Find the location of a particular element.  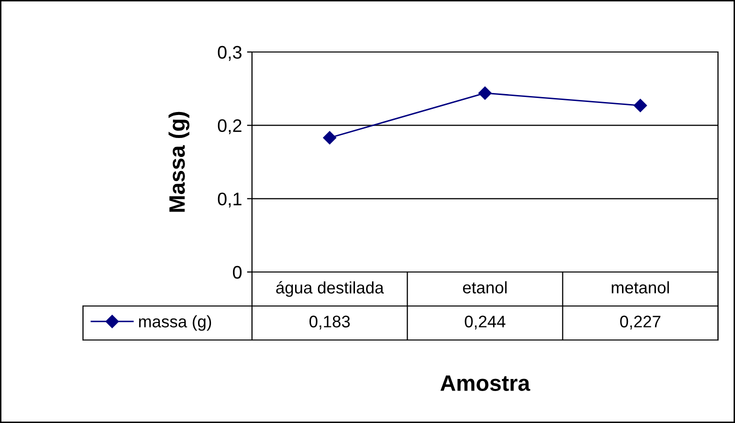

x-tick-label: etanol is located at coordinates (485, 287).